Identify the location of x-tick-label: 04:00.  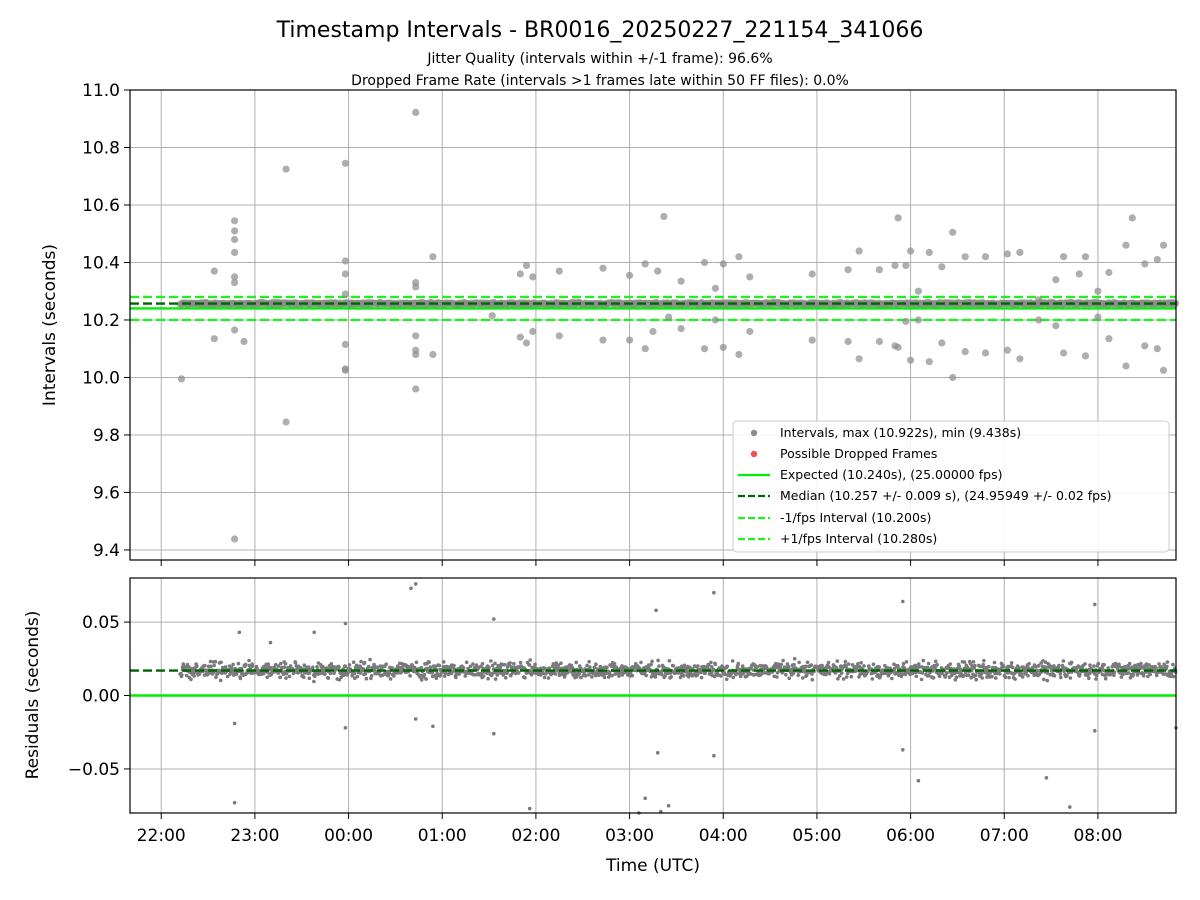
(723, 836).